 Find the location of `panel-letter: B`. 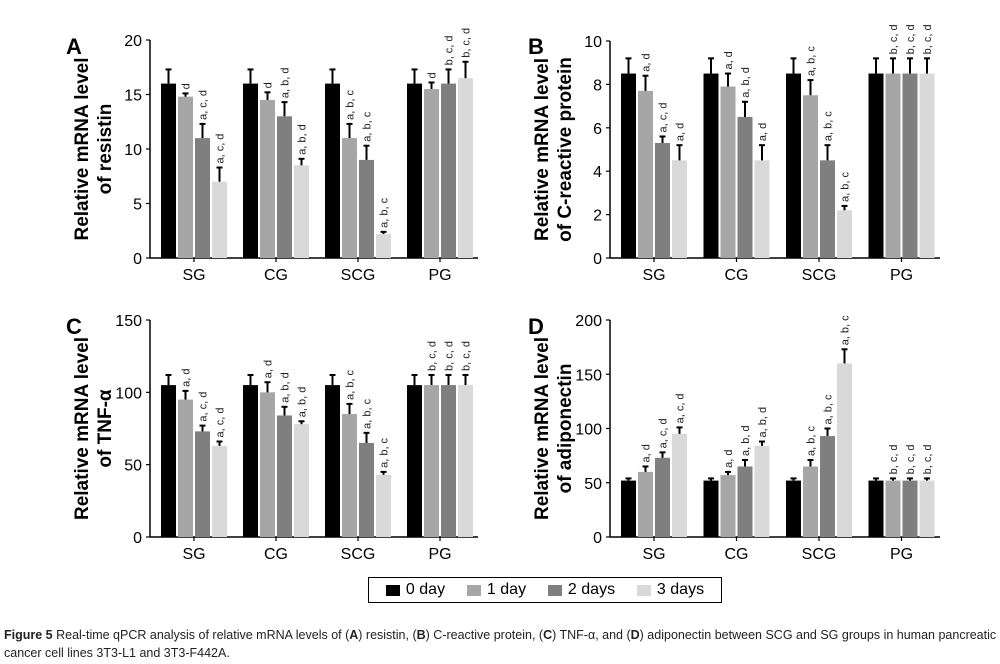

panel-letter: B is located at coordinates (536, 46).